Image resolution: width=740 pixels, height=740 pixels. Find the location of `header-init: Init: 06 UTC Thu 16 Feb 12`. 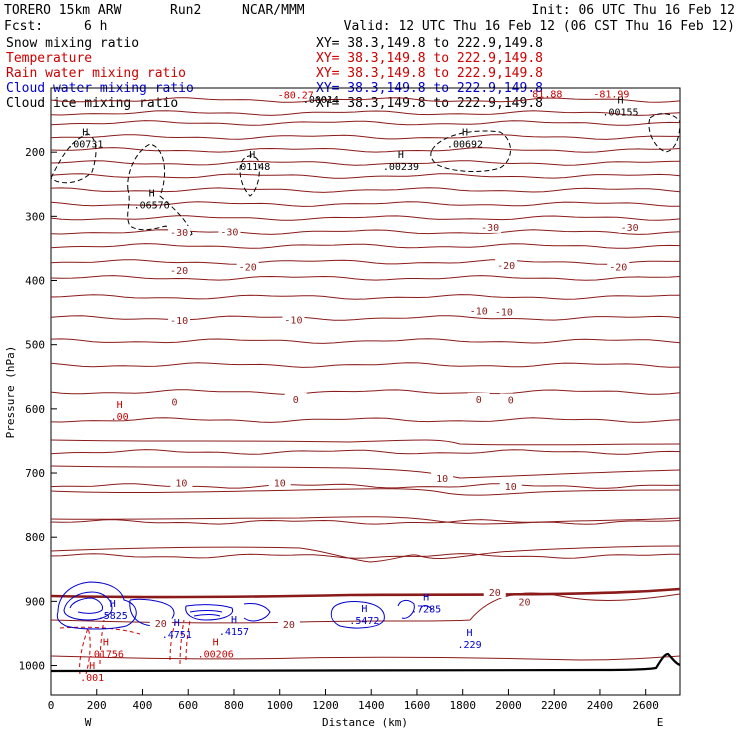

header-init: Init: 06 UTC Thu 16 Feb 12 is located at coordinates (634, 10).